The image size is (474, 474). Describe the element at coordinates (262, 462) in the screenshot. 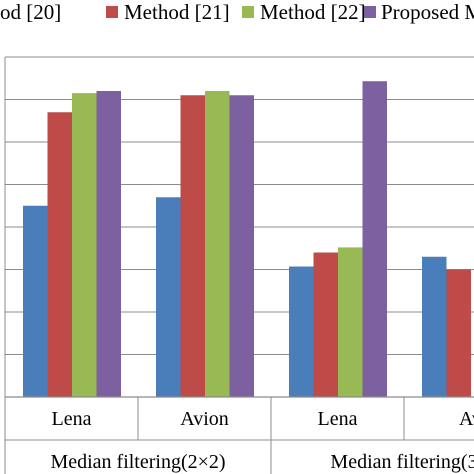

I see `group-labels: Median filtering(2×2) Median filtering(3` at that location.